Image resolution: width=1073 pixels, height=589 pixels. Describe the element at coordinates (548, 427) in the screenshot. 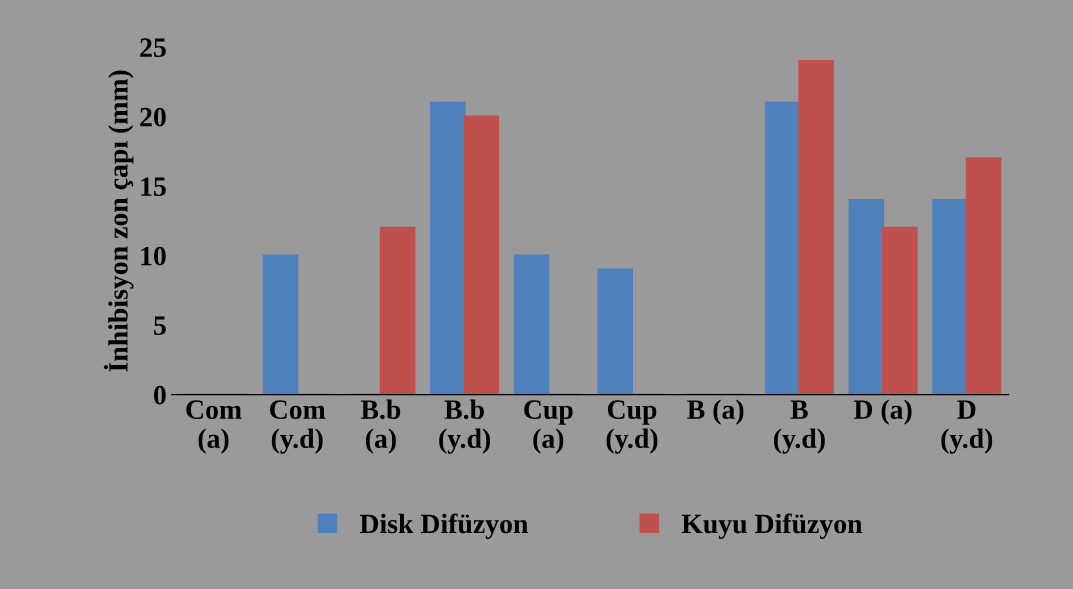

I see `x-tick-label: Cup (a)` at that location.